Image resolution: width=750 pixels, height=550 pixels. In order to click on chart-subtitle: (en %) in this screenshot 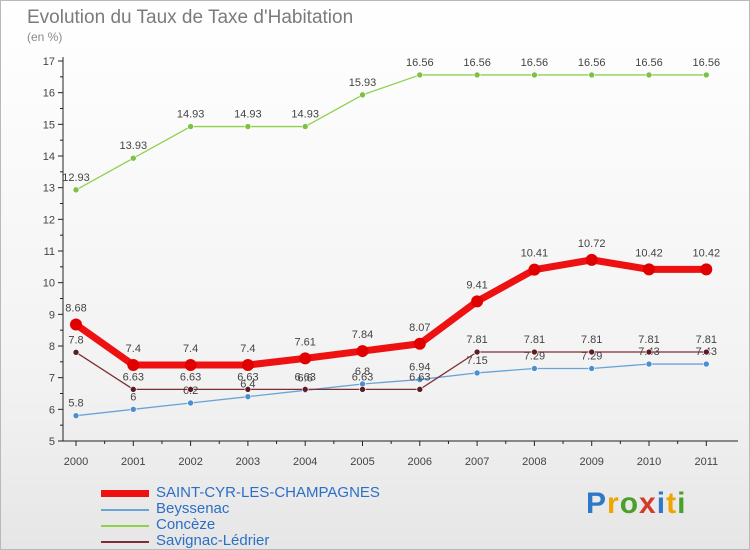, I will do `click(45, 37)`.